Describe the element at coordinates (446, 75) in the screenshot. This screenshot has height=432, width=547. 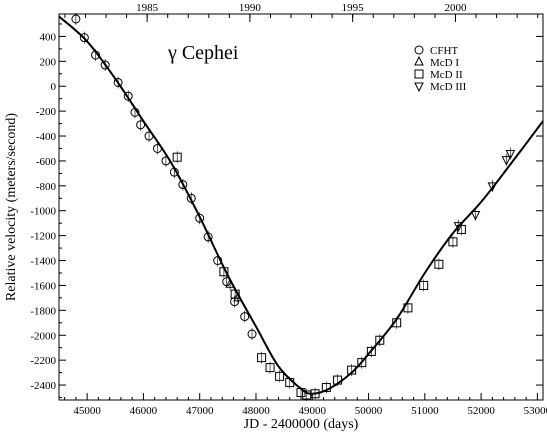
I see `legend-entry: McD II` at that location.